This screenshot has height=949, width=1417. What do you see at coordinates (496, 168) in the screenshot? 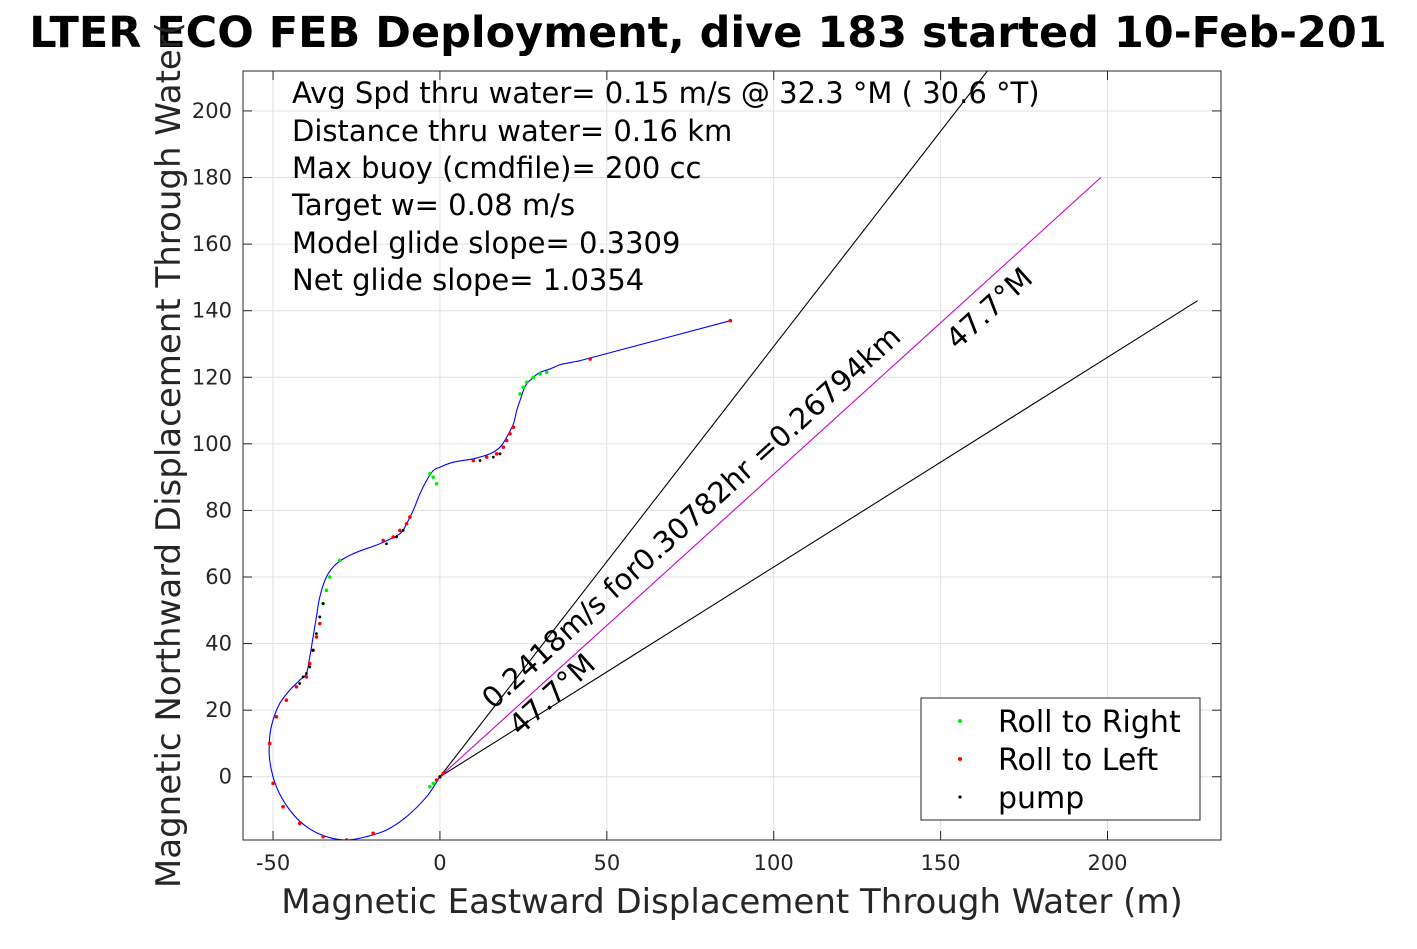
I see `info-max-buoy: Max buoy (cmdfile)= 200 cc` at bounding box center [496, 168].